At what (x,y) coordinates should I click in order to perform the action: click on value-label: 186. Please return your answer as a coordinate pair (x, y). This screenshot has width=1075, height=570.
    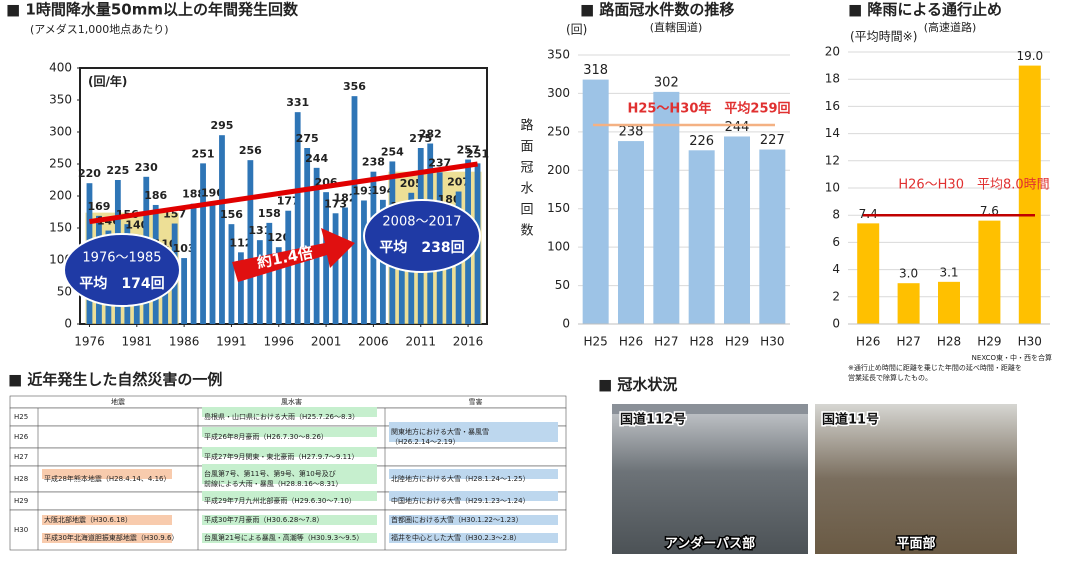
    Looking at the image, I should click on (155, 195).